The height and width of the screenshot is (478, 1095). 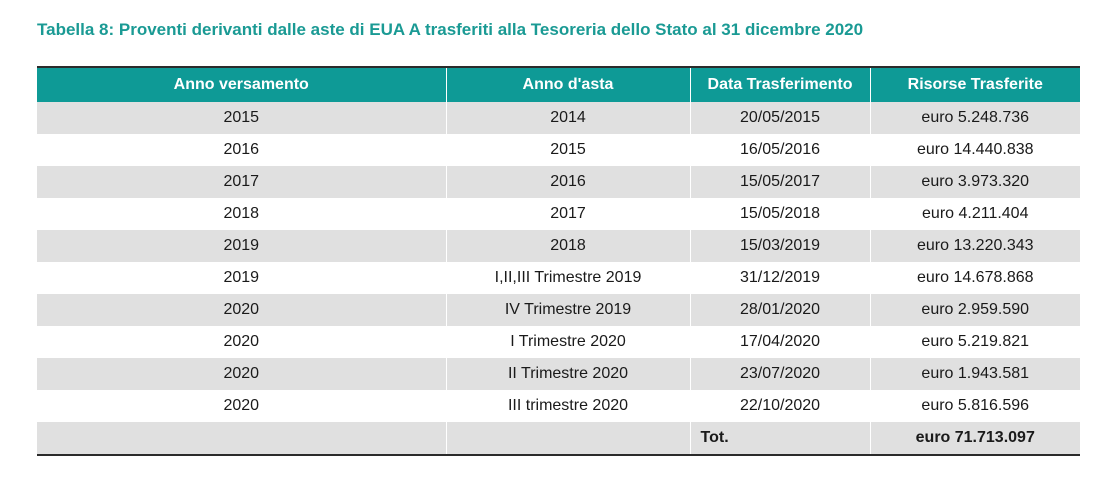 I want to click on cell-risorse-trasferite: euro 14.678.868, so click(x=975, y=277).